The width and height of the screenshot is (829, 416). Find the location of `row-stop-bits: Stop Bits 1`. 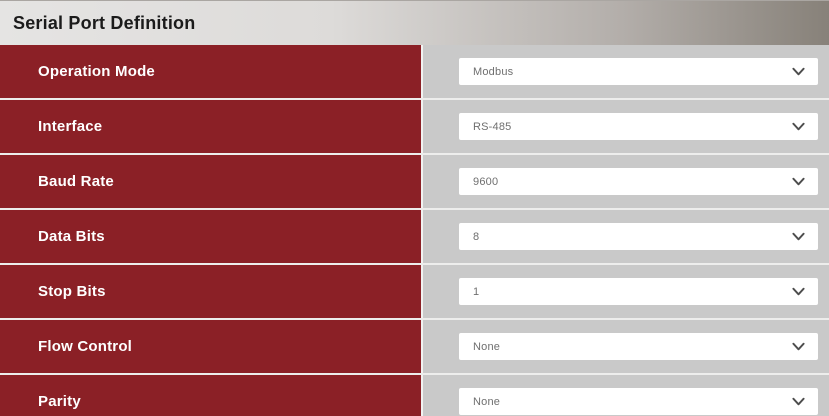

row-stop-bits: Stop Bits 1 is located at coordinates (414, 291).